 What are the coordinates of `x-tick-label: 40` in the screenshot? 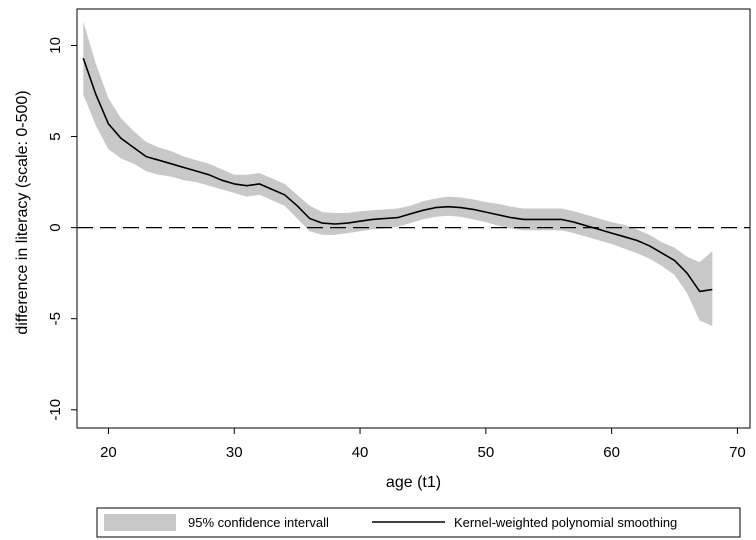 It's located at (360, 452).